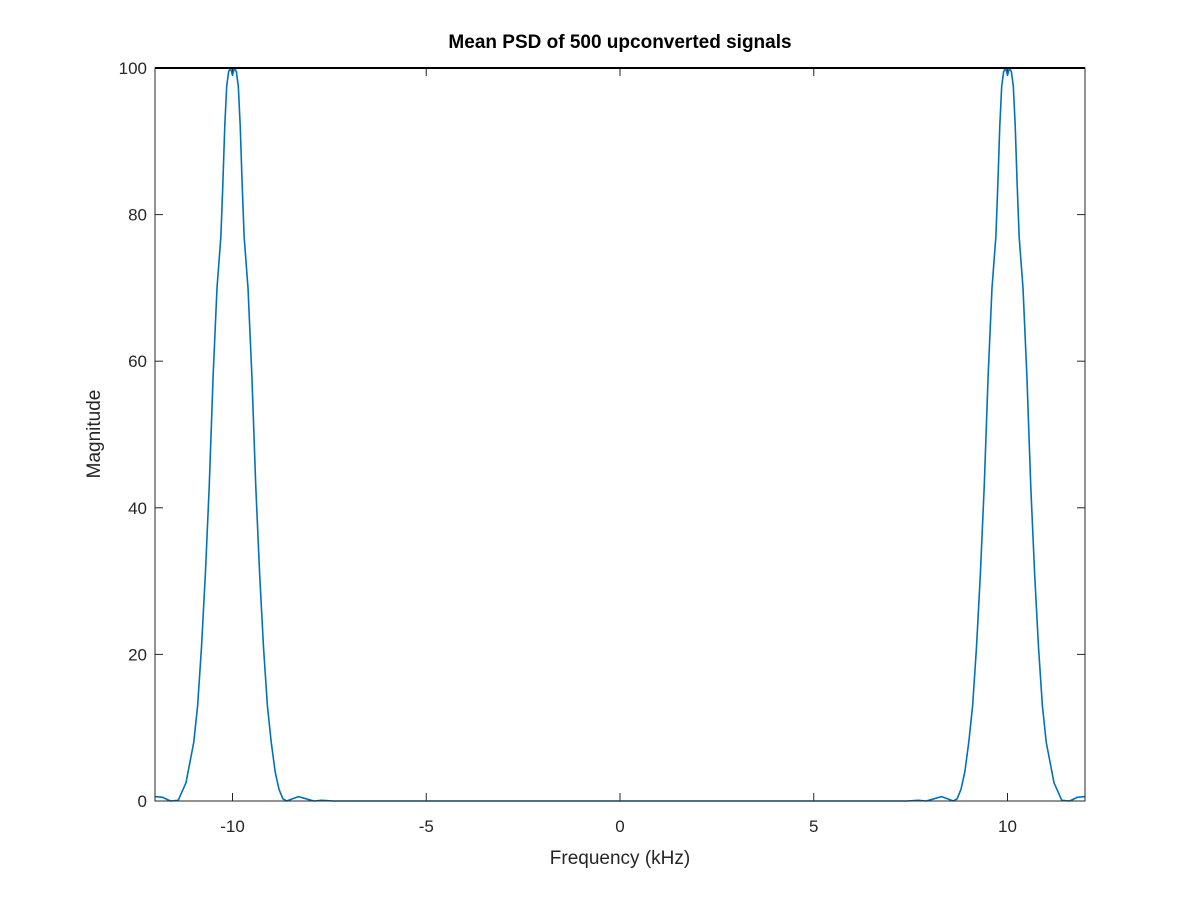 The height and width of the screenshot is (900, 1200). I want to click on y-tick-label: 60, so click(137, 361).